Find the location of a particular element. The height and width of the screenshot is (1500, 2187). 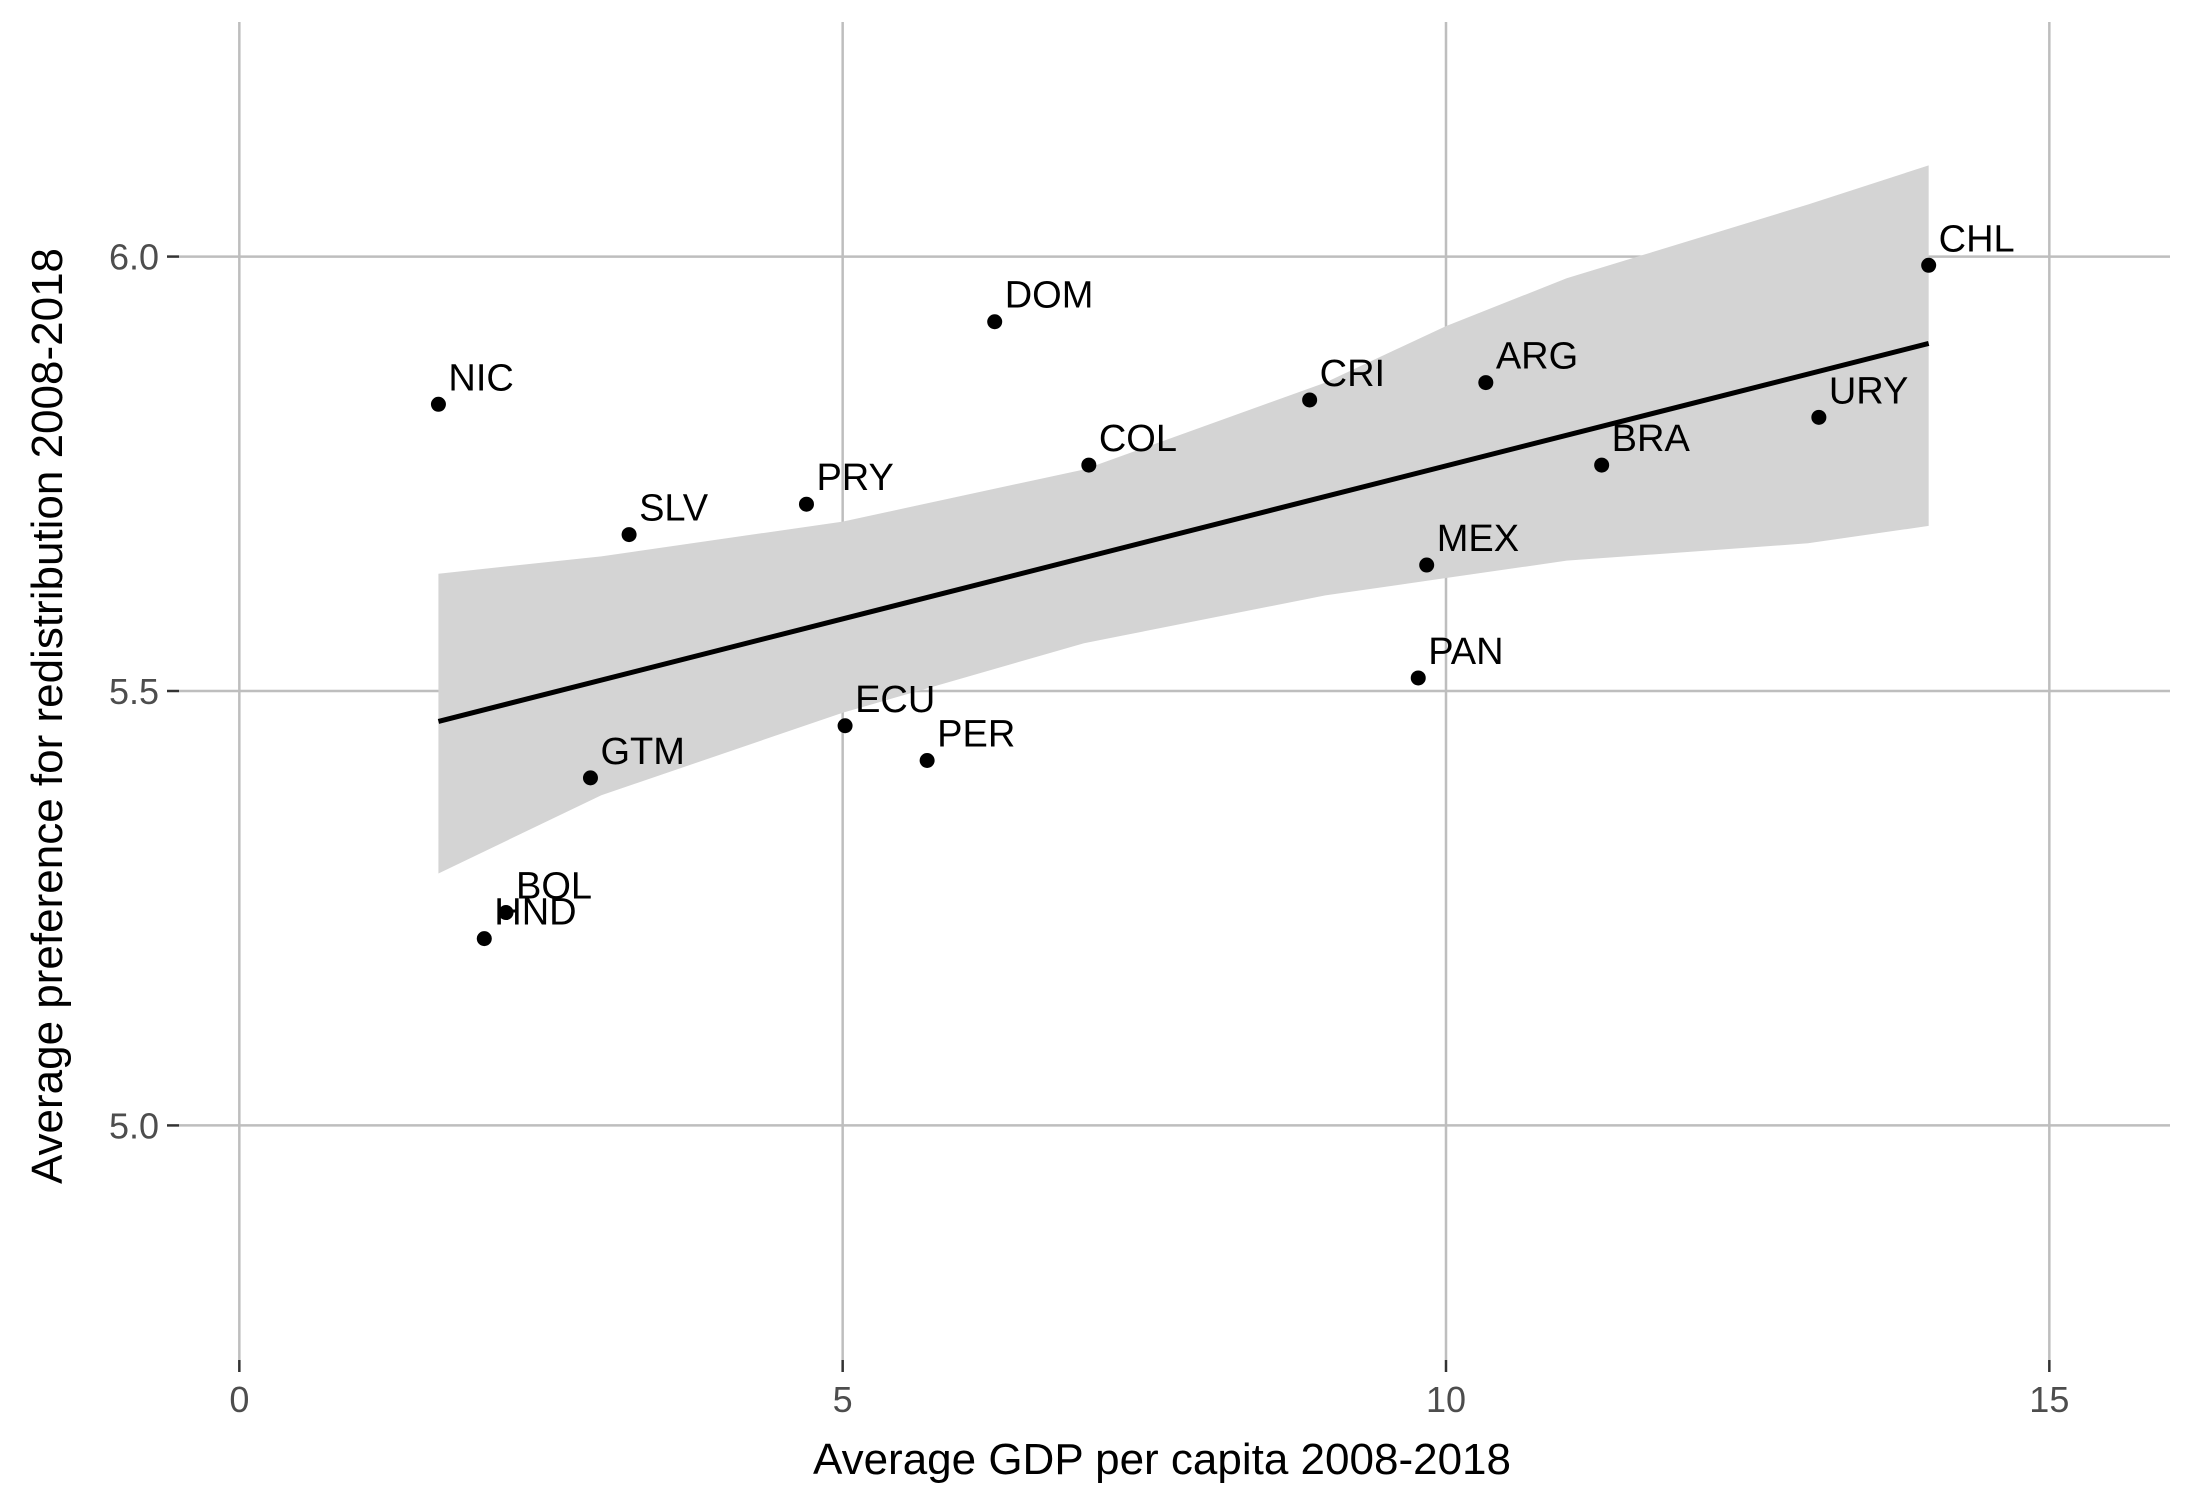

x-axis-ticks: 0 5 10 15 is located at coordinates (1149, 1390).